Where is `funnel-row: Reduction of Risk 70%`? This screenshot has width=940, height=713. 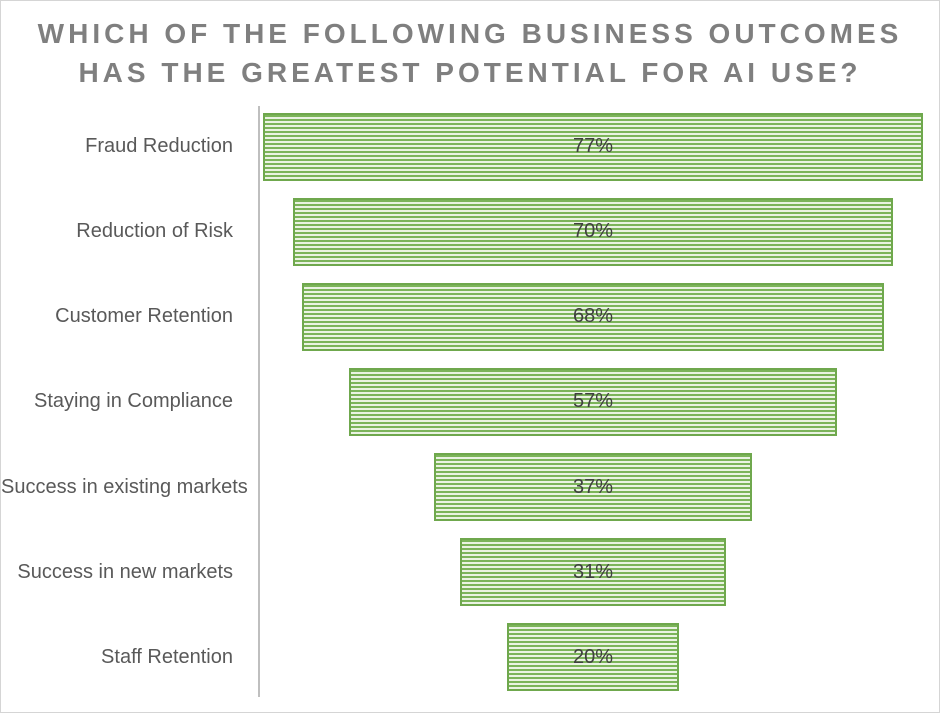
funnel-row: Reduction of Risk 70% is located at coordinates (470, 231).